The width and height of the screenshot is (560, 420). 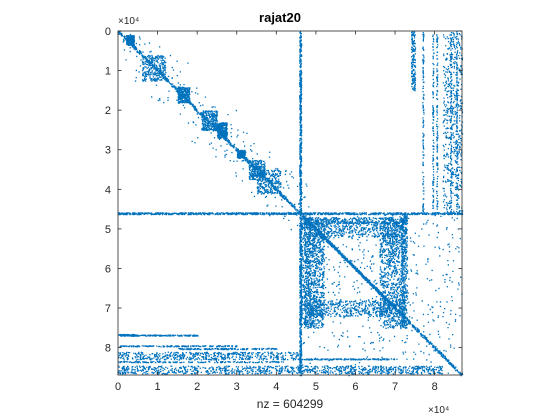 I want to click on y-tick-label: 7, so click(x=108, y=309).